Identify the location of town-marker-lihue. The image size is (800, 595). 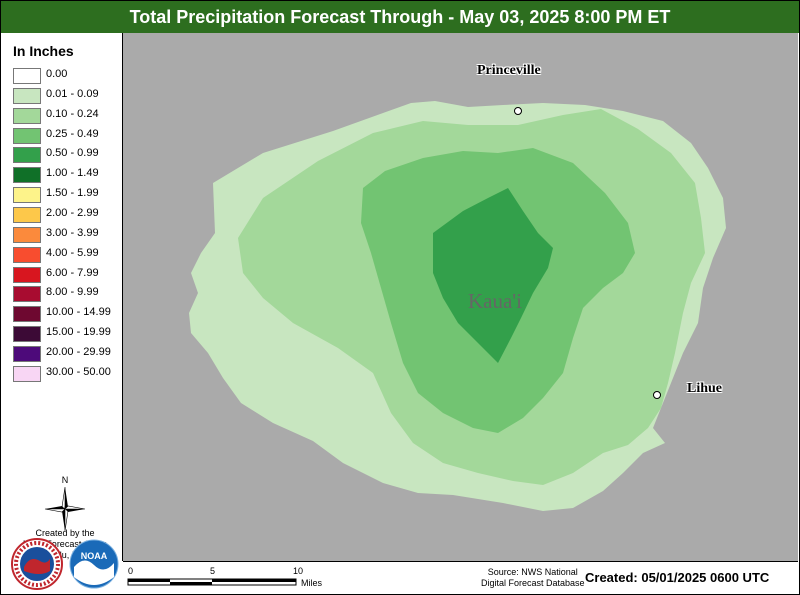
(657, 395).